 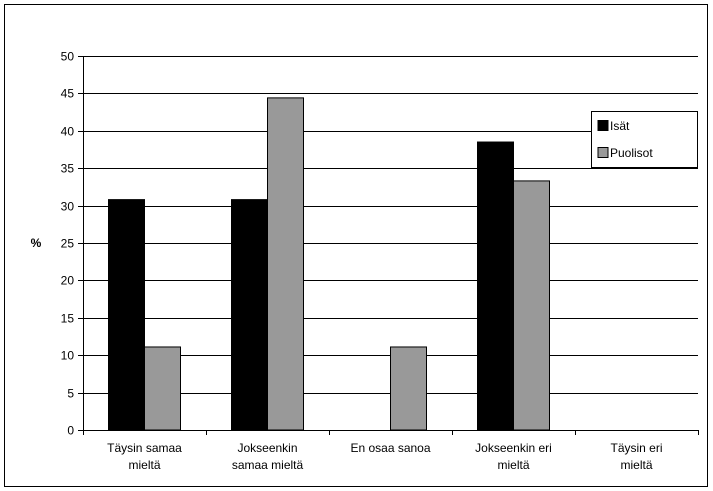 I want to click on y-tick-label: 35, so click(x=68, y=169).